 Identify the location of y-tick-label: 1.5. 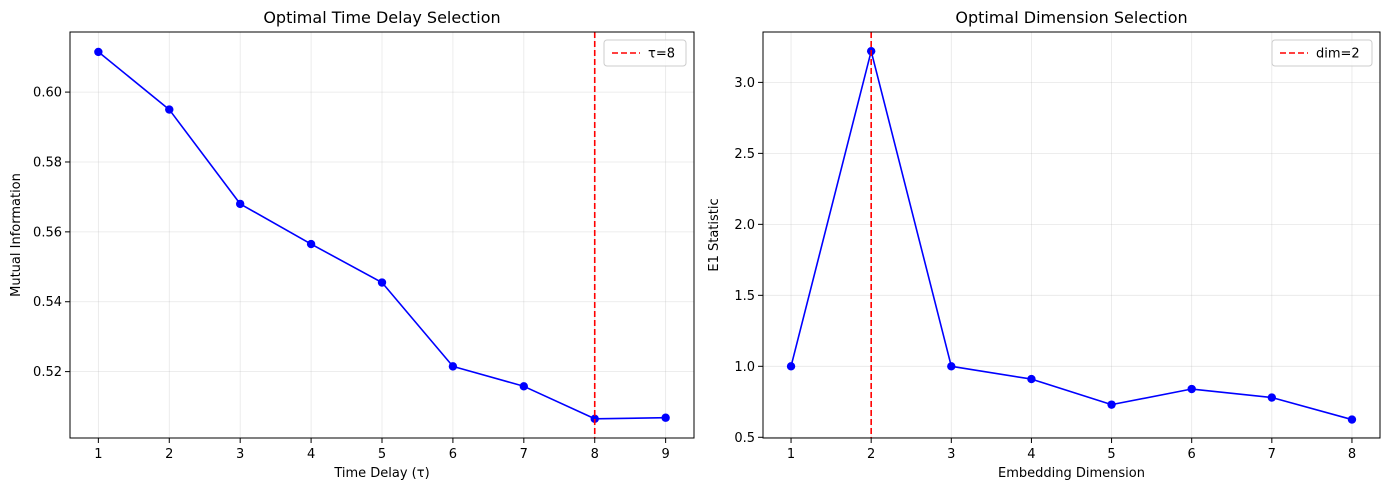
(744, 296).